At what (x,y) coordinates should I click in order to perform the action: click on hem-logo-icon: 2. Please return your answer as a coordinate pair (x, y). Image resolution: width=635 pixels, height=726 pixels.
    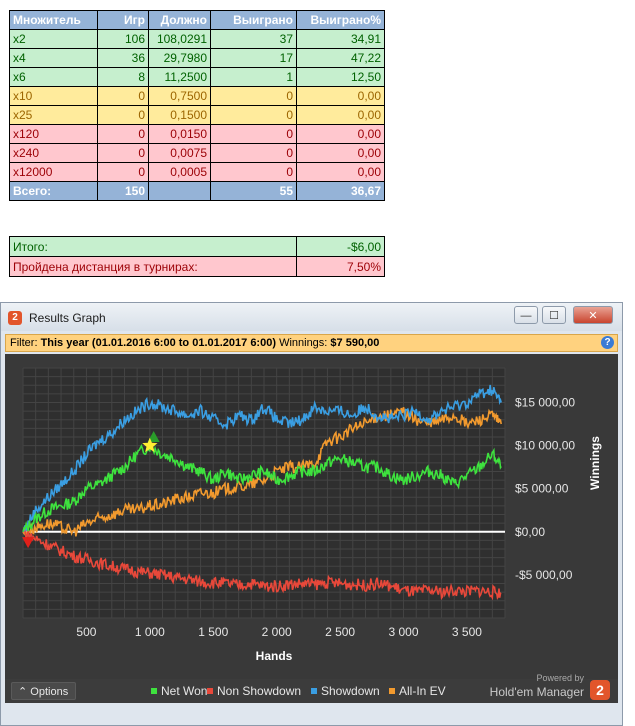
    Looking at the image, I should click on (600, 690).